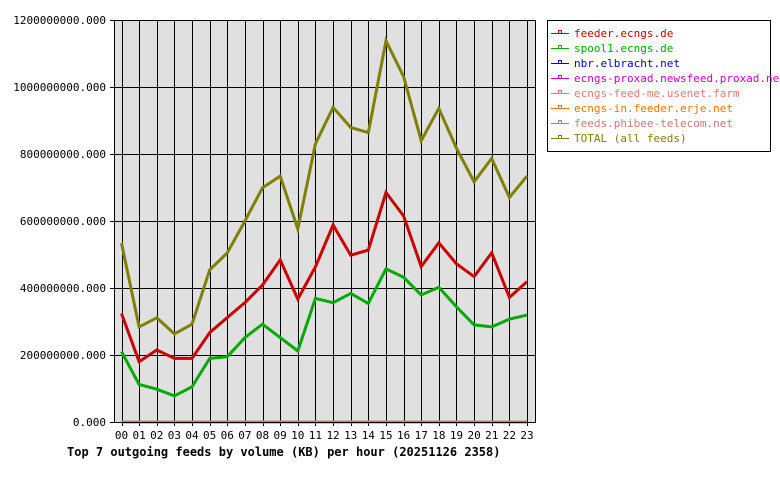 The width and height of the screenshot is (780, 480). Describe the element at coordinates (653, 108) in the screenshot. I see `legend-label: ecngs-in.feeder.erje.net` at that location.